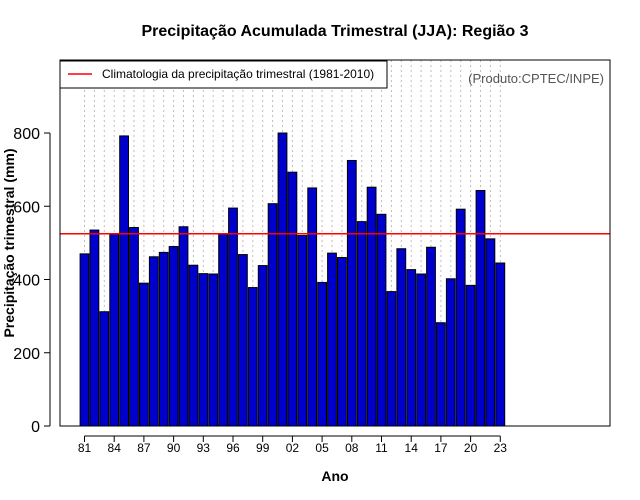 The width and height of the screenshot is (640, 500). I want to click on y-tick-label-800: 800, so click(26, 134).